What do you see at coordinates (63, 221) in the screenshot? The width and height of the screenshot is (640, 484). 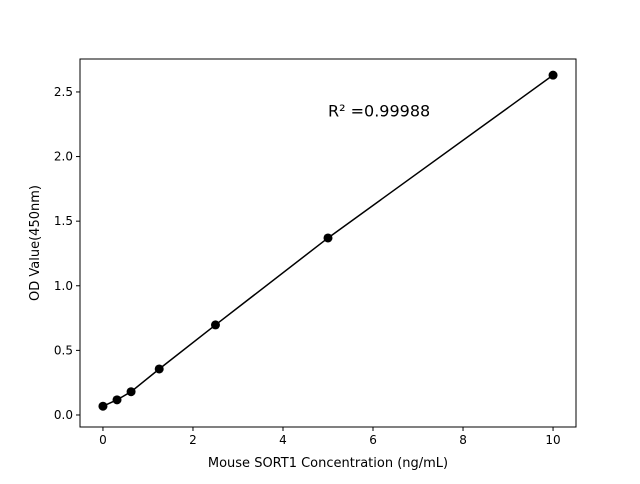 I see `y-tick-label: 1.5` at bounding box center [63, 221].